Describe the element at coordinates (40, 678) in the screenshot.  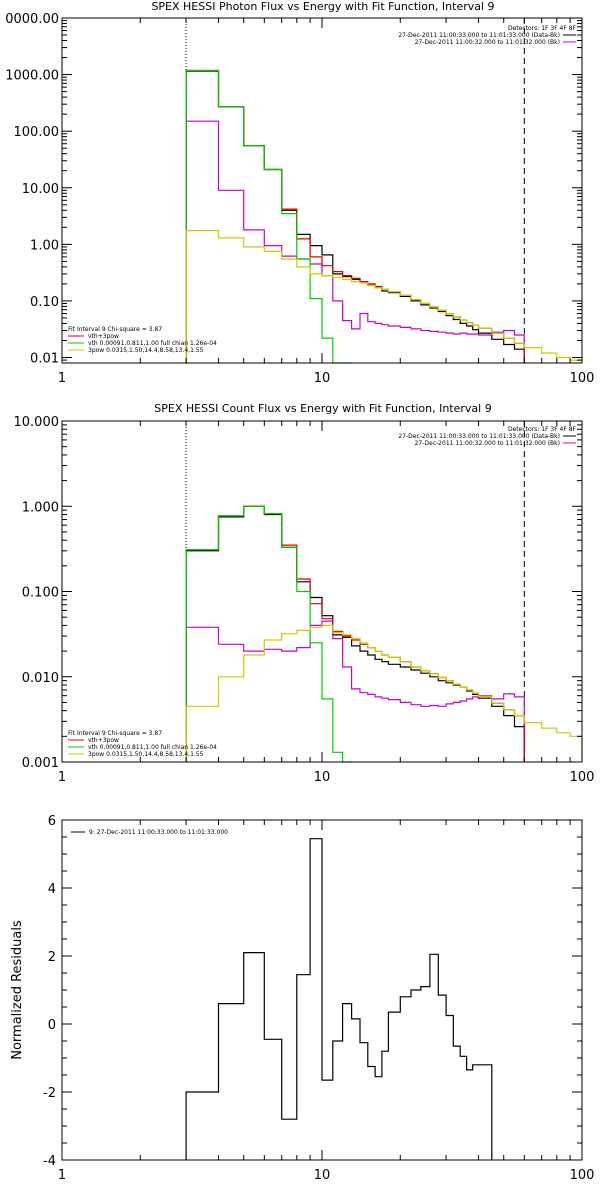
I see `count-flux-y-tick-label: 0.010` at that location.